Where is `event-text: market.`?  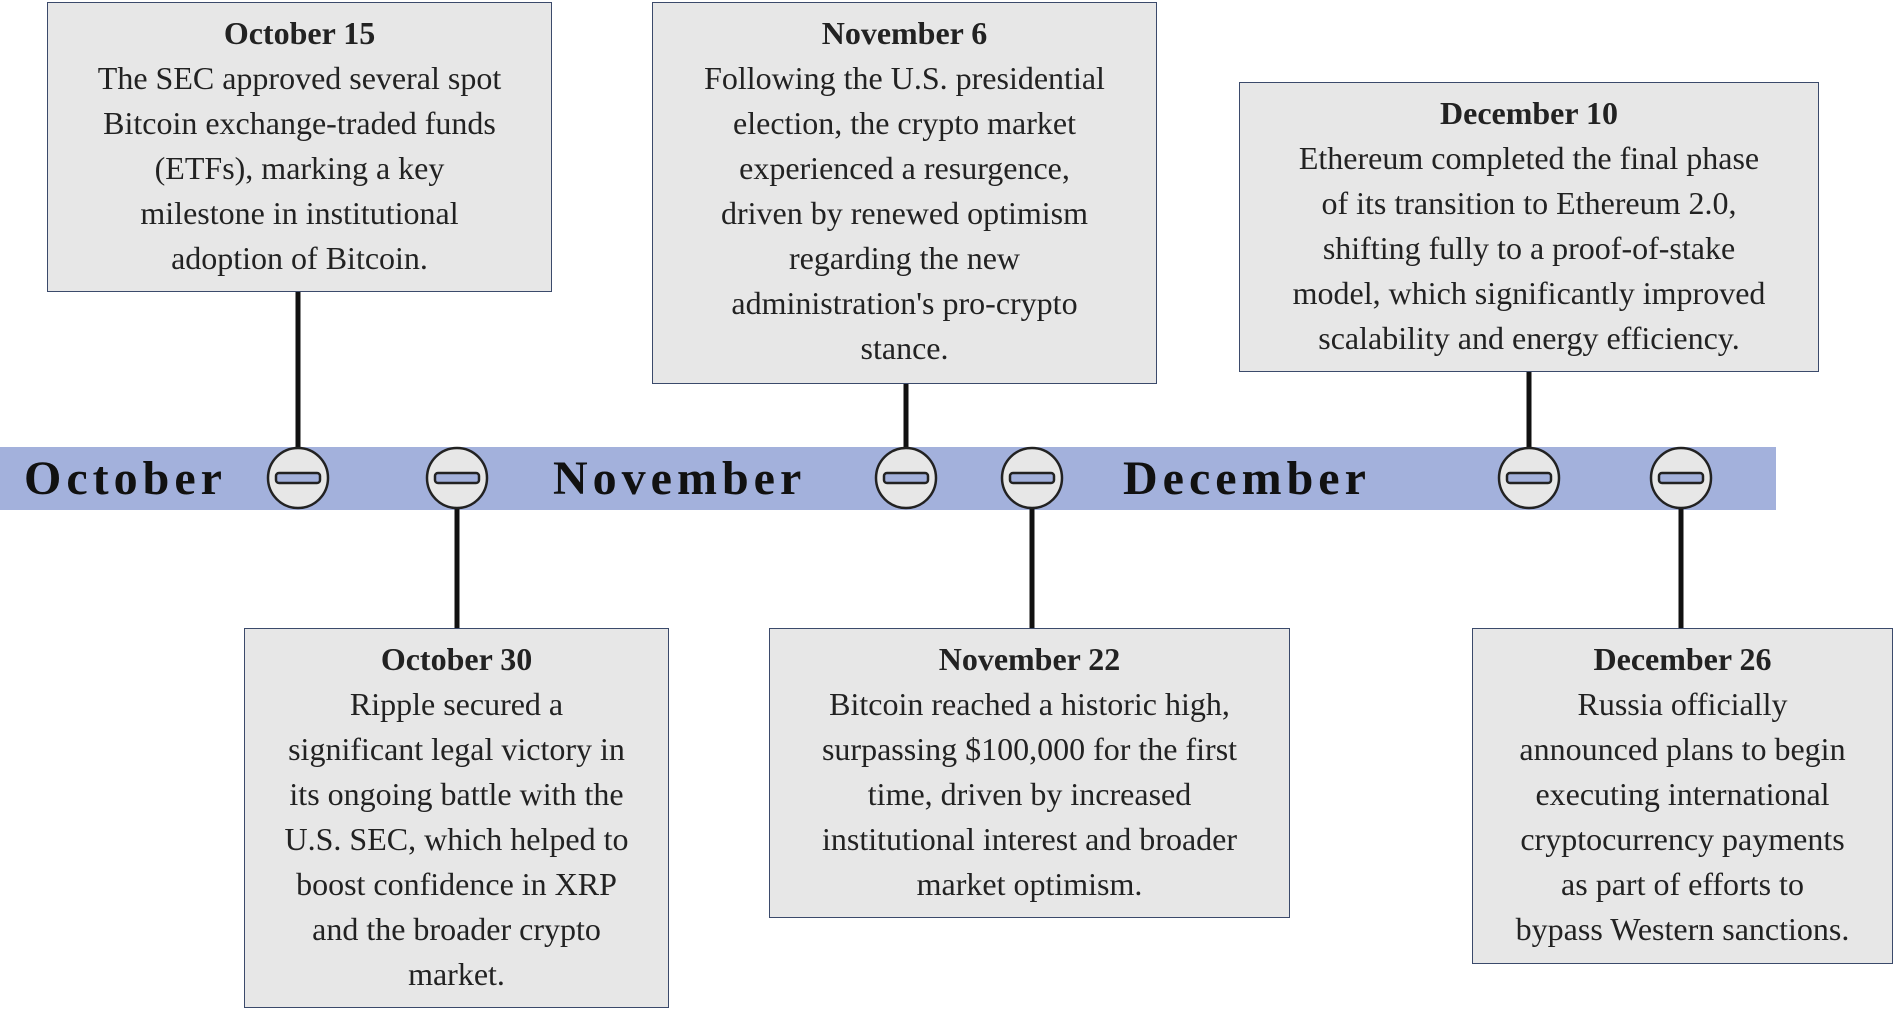 event-text: market. is located at coordinates (456, 974).